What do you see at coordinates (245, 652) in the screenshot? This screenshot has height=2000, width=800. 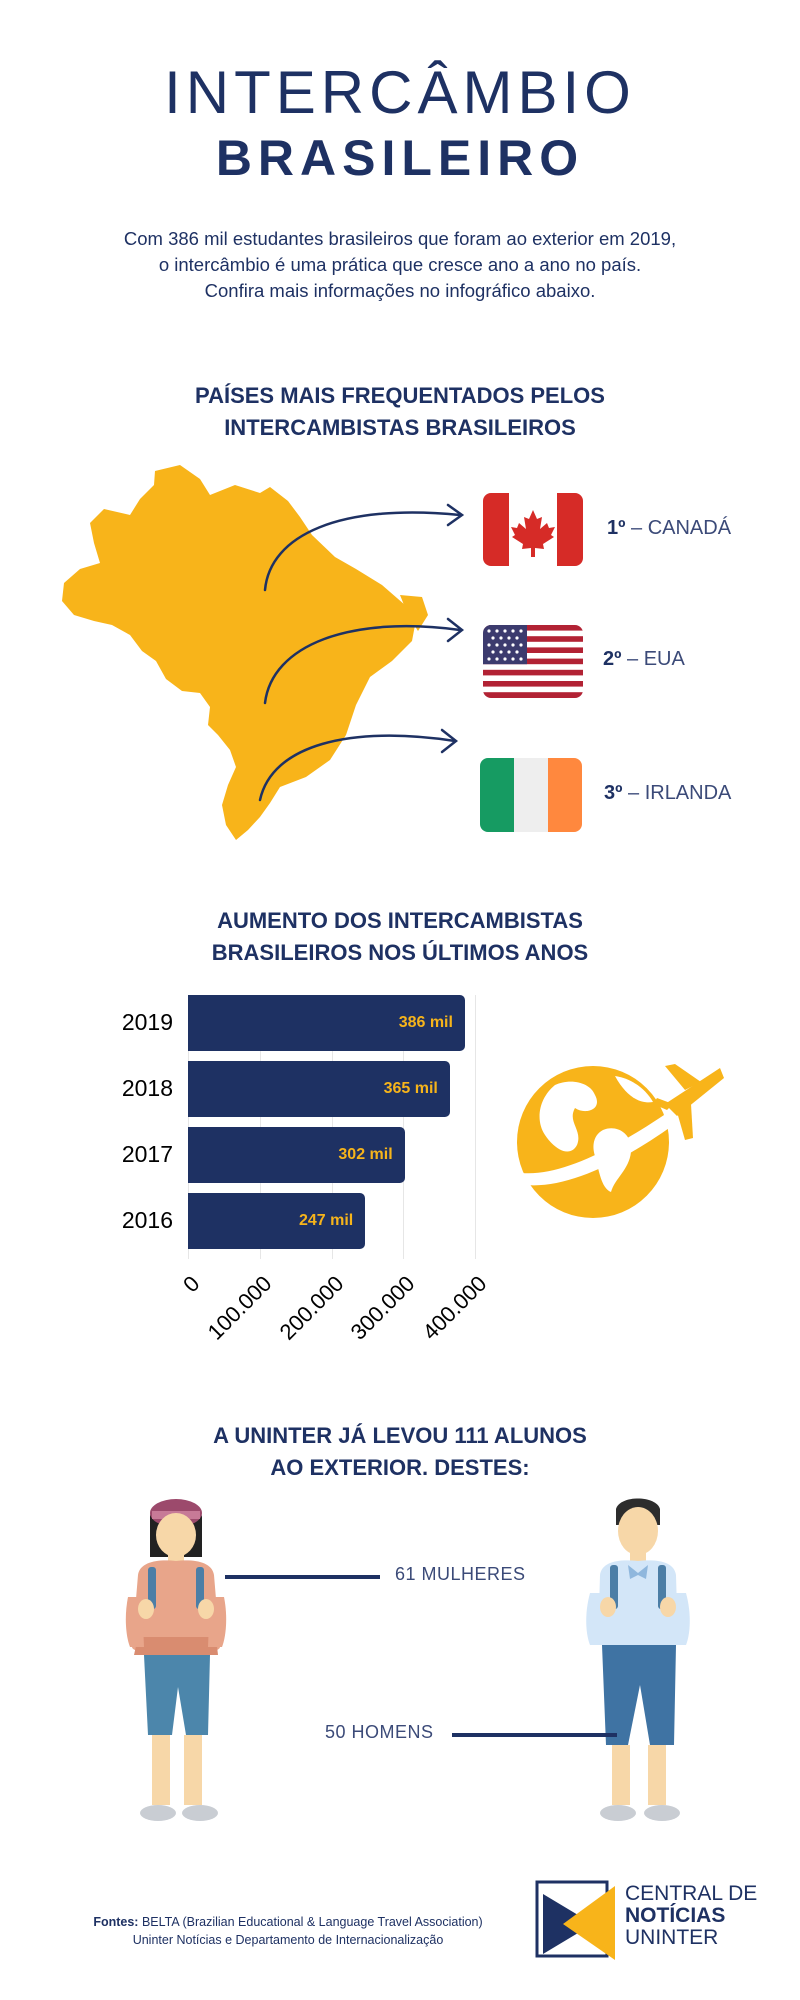 I see `brazil-map-icon` at bounding box center [245, 652].